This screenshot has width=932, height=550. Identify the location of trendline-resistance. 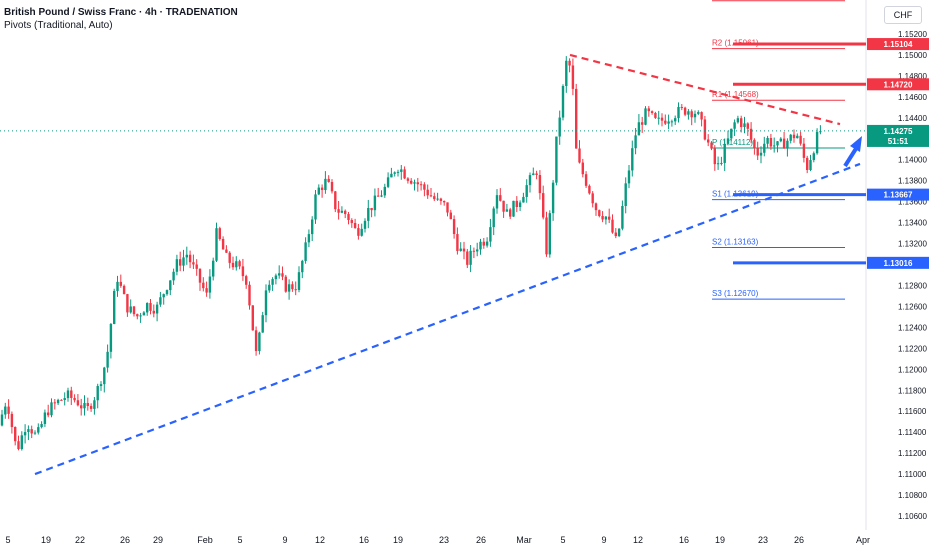
(705, 89).